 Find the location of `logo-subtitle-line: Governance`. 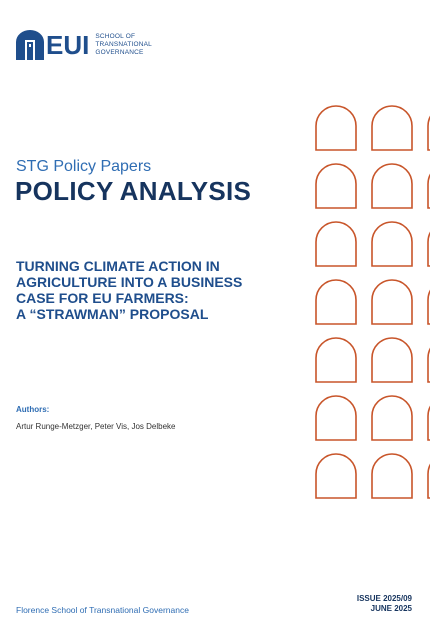

logo-subtitle-line: Governance is located at coordinates (119, 52).